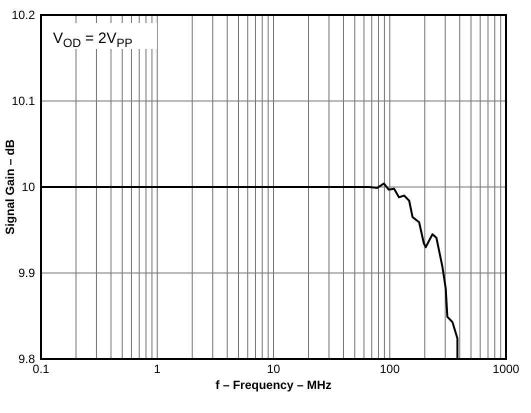  What do you see at coordinates (29, 187) in the screenshot?
I see `y-tick-label: 10` at bounding box center [29, 187].